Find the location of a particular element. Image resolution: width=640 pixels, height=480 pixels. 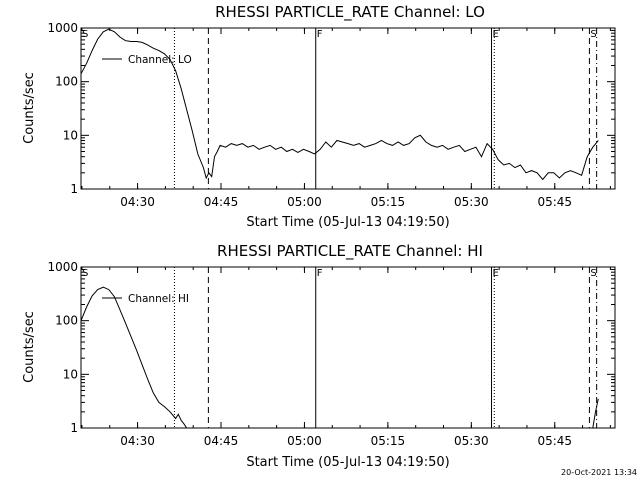

chart-title: RHESSI PARTICLE_RATE Channel: HI is located at coordinates (350, 251).